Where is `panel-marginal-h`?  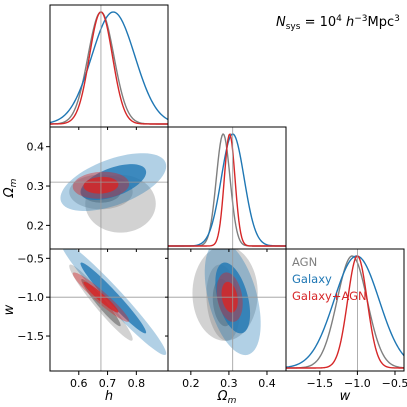
panel-marginal-h is located at coordinates (109, 66).